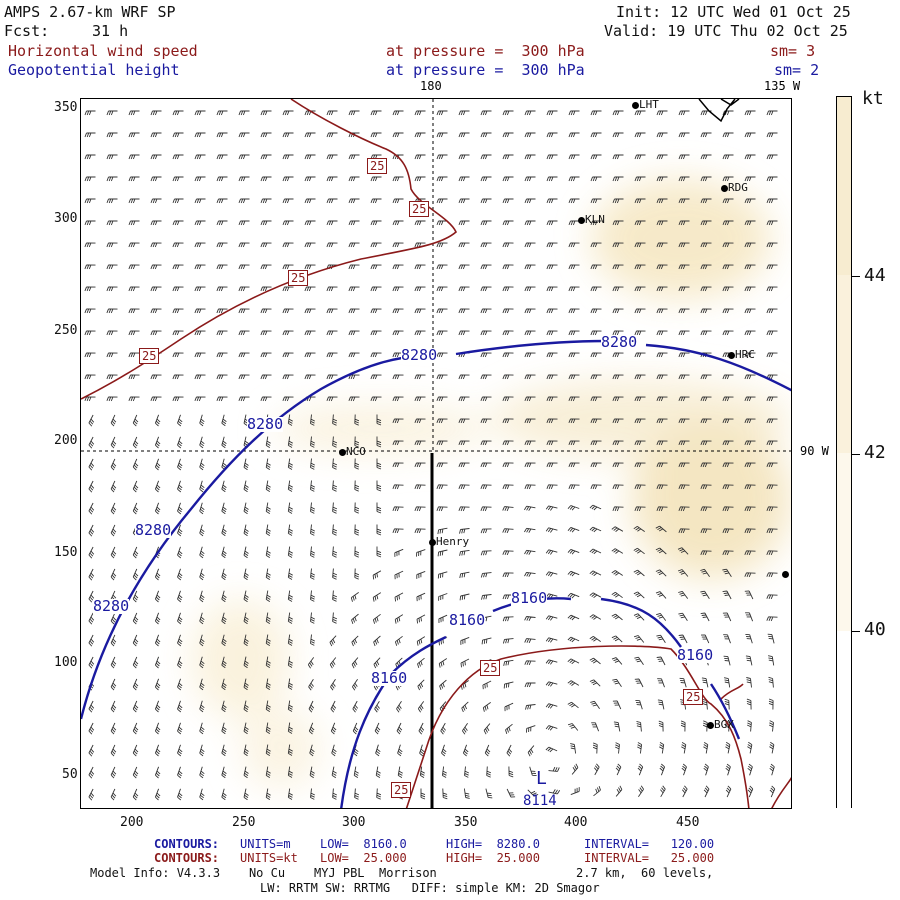 This screenshot has width=900, height=900. Describe the element at coordinates (187, 844) in the screenshot. I see `contours-height-title: CONTOURS:` at that location.